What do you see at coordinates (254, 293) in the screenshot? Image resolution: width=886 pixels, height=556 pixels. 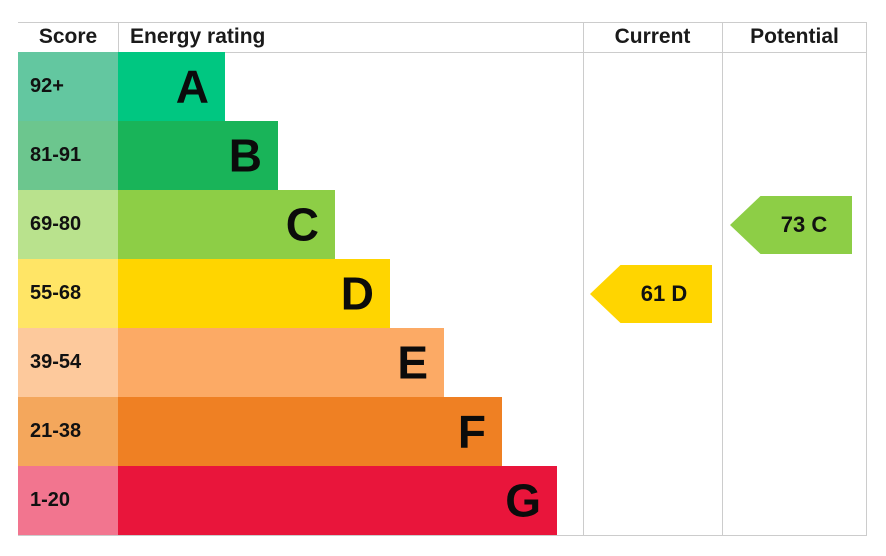 I see `rating-bar: D` at bounding box center [254, 293].